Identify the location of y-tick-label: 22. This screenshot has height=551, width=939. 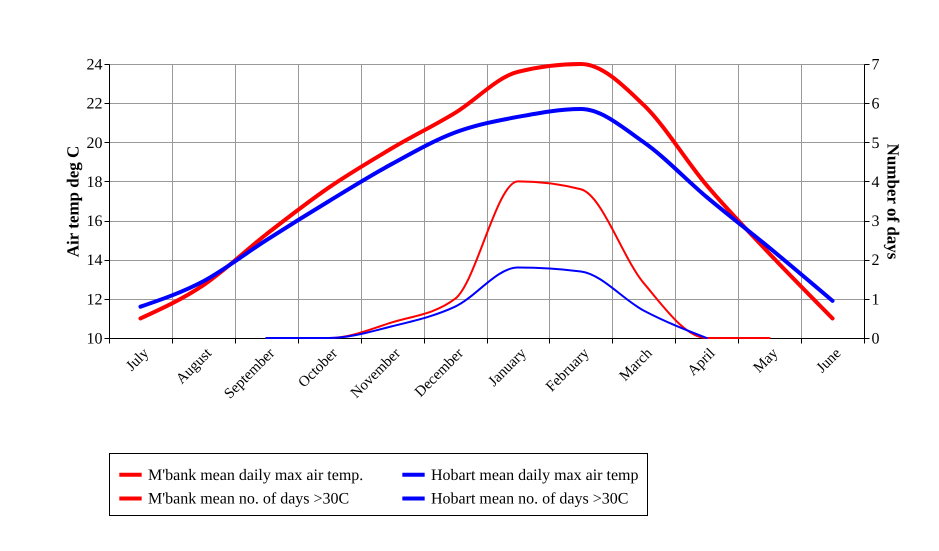
(94, 104).